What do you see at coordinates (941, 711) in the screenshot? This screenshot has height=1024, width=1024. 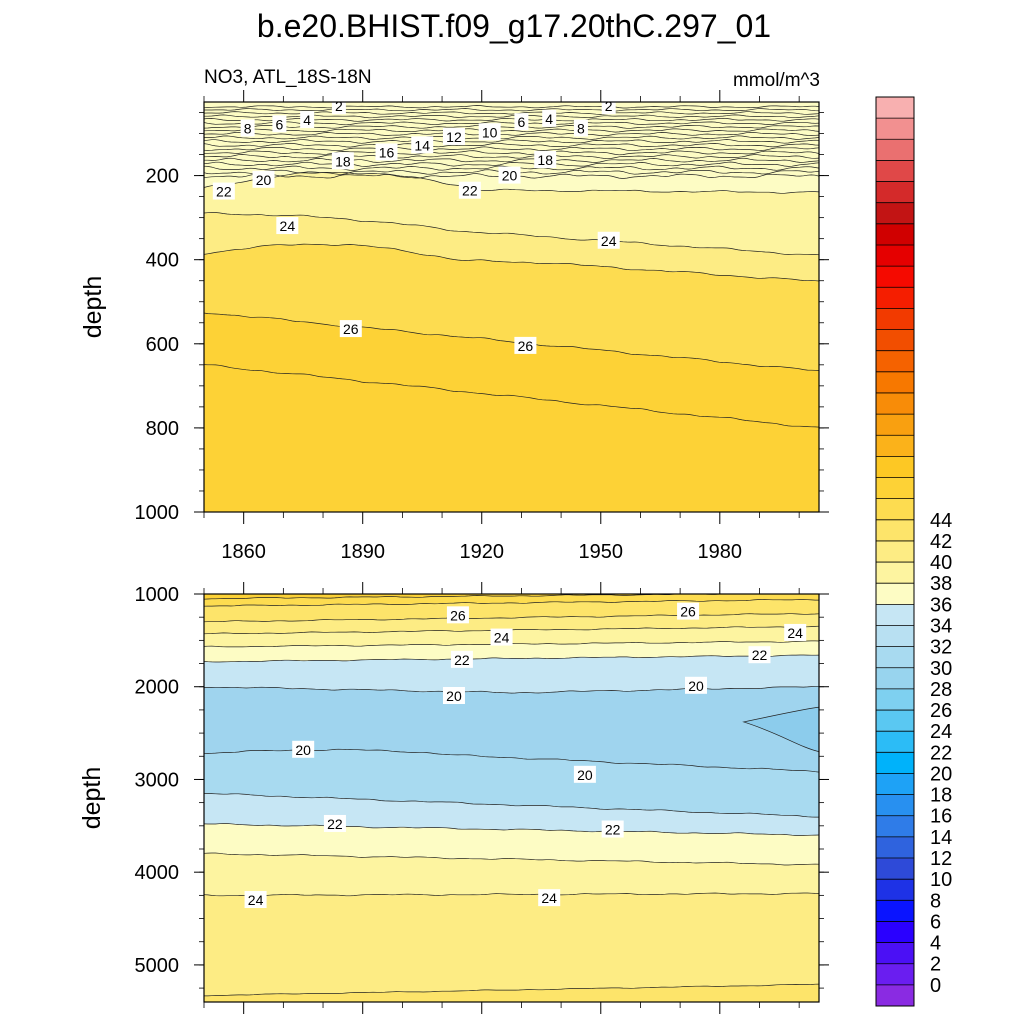 I see `colorbar-tick-label: 26` at bounding box center [941, 711].